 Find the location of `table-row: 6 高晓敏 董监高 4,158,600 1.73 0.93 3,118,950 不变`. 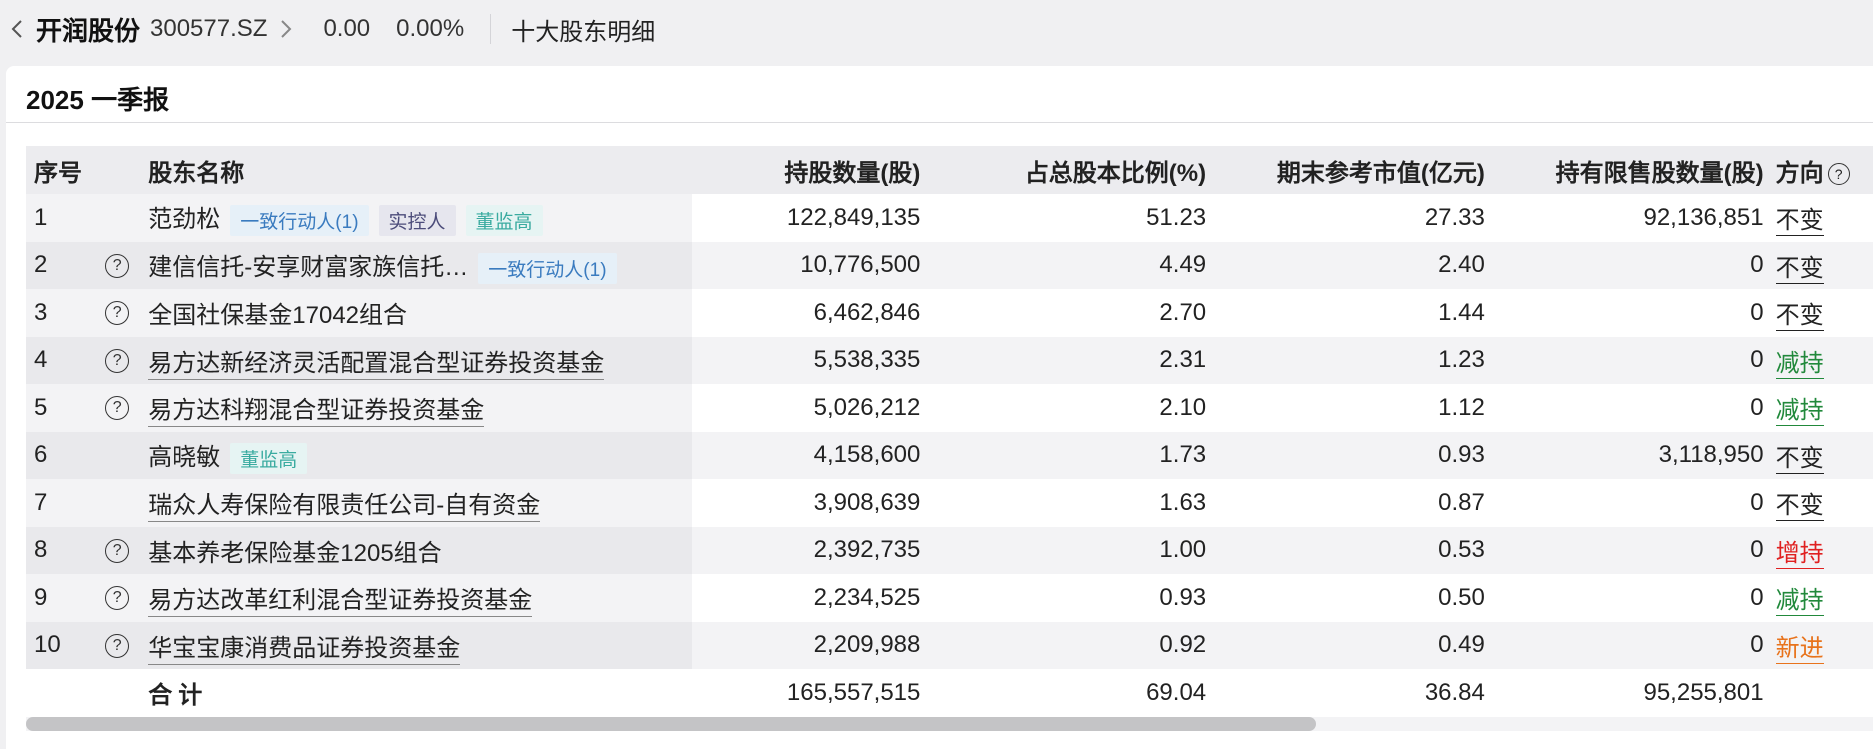

table-row: 6 高晓敏 董监高 4,158,600 1.73 0.93 3,118,950 不变 is located at coordinates (949, 455).